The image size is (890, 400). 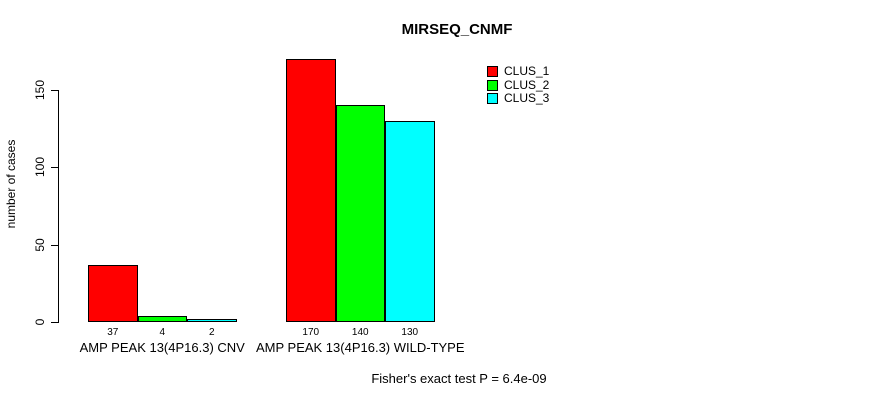 What do you see at coordinates (113, 293) in the screenshot?
I see `bar-clus_1-group1` at bounding box center [113, 293].